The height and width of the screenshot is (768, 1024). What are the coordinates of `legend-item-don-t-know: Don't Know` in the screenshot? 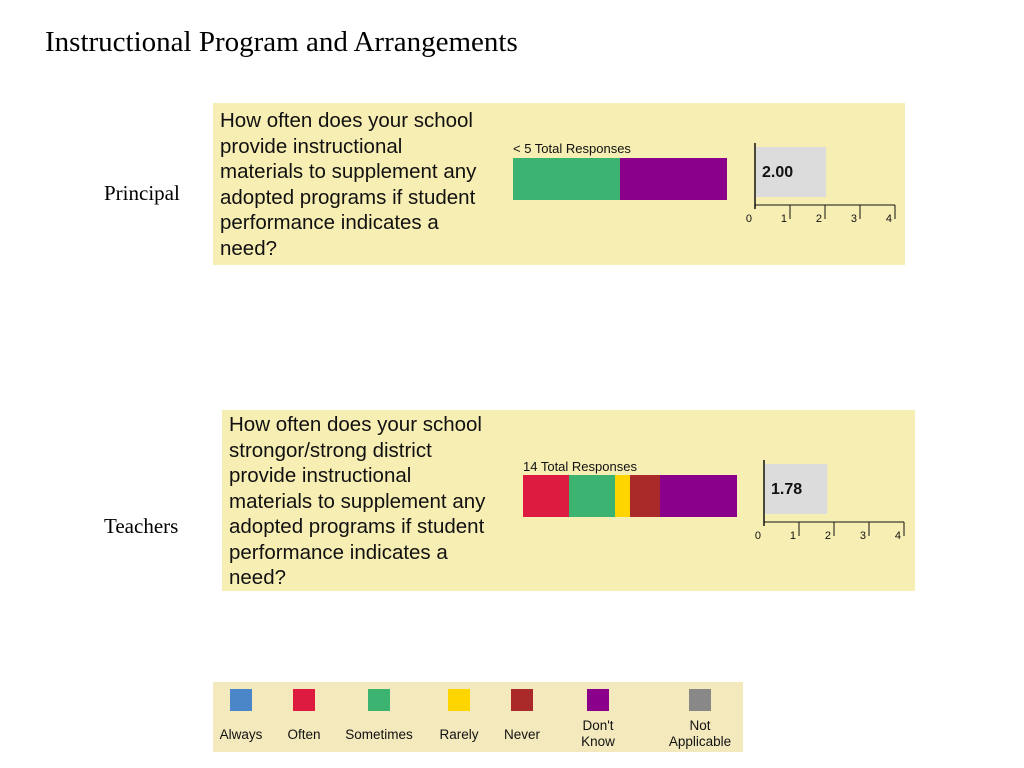 It's located at (598, 717).